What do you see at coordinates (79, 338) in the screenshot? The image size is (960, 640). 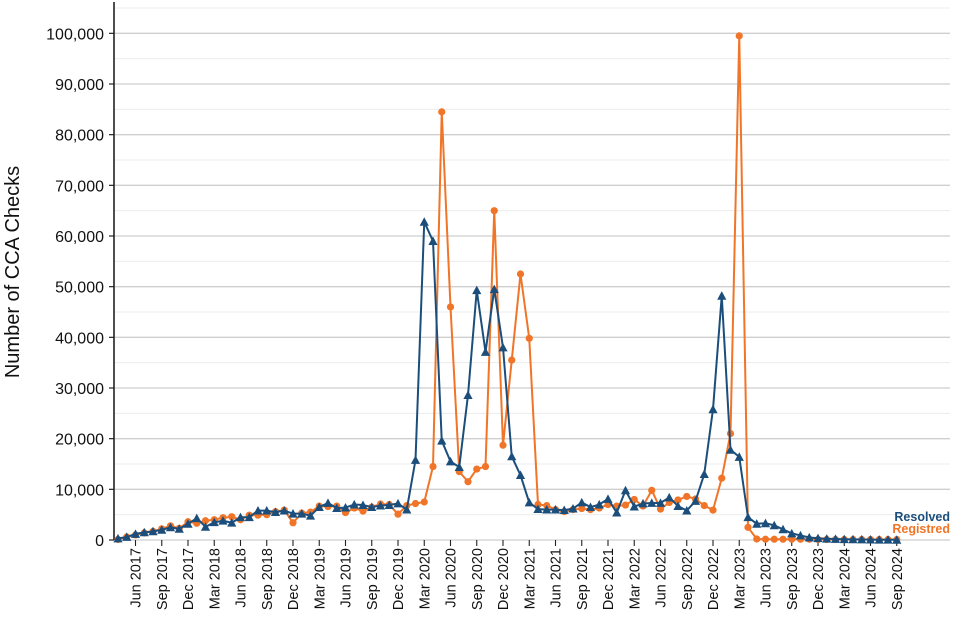 I see `y-tick-label: 40,000` at bounding box center [79, 338].